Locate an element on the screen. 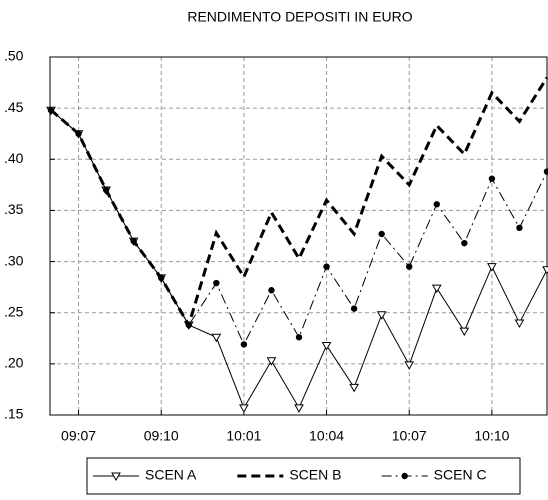 The height and width of the screenshot is (500, 548). legend-box is located at coordinates (303, 476).